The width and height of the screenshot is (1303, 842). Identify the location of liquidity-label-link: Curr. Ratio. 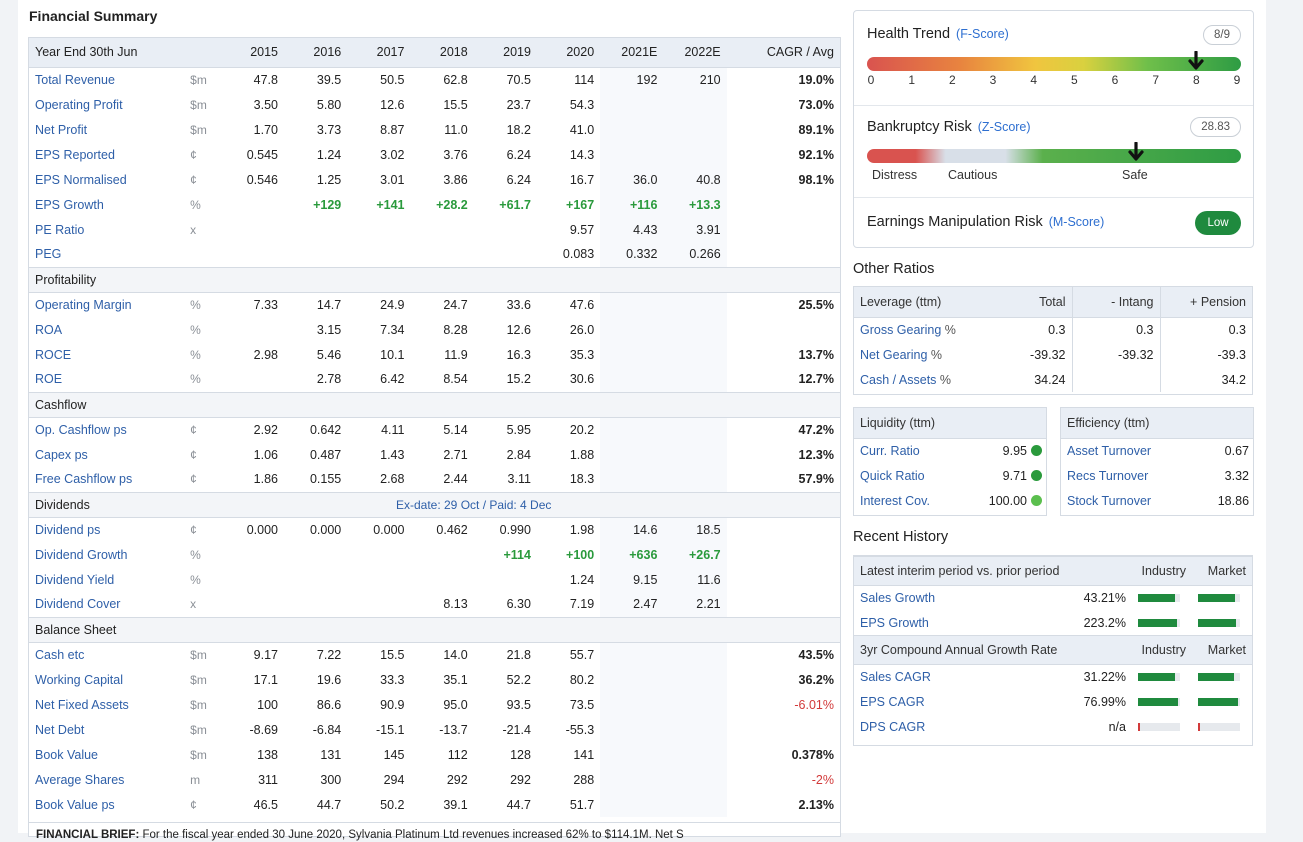
(890, 450).